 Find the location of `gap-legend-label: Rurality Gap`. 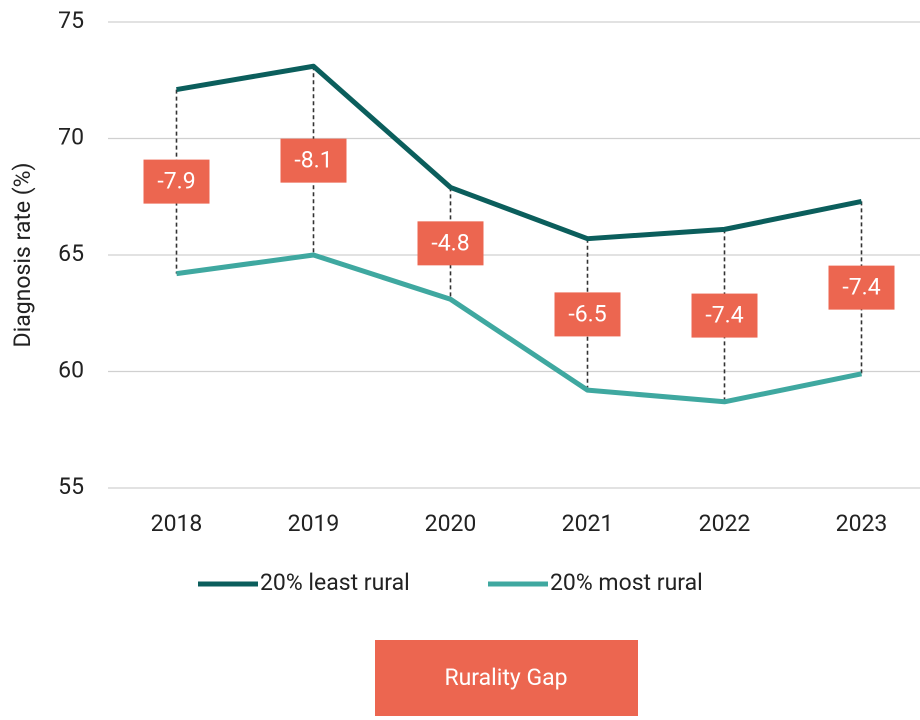

gap-legend-label: Rurality Gap is located at coordinates (505, 677).